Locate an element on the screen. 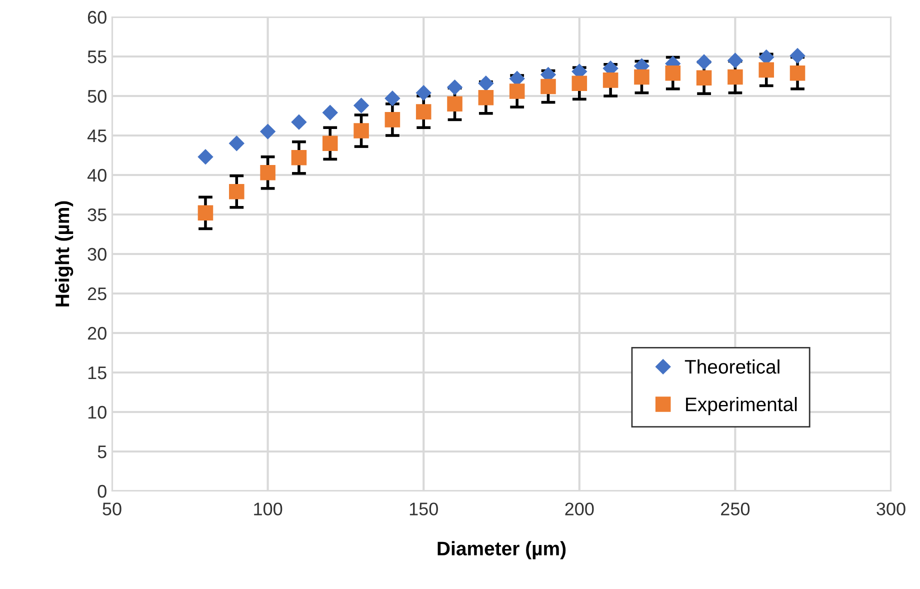  y-tick-label: 55 is located at coordinates (97, 57).